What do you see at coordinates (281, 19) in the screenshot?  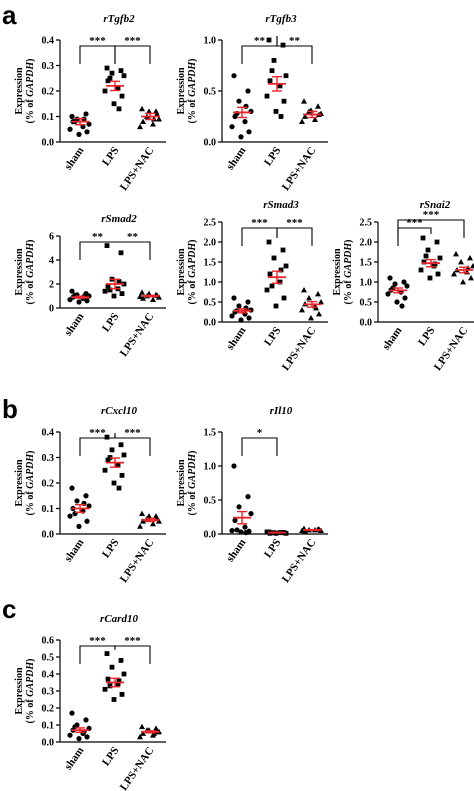 I see `gene-title: rTgfb3` at bounding box center [281, 19].